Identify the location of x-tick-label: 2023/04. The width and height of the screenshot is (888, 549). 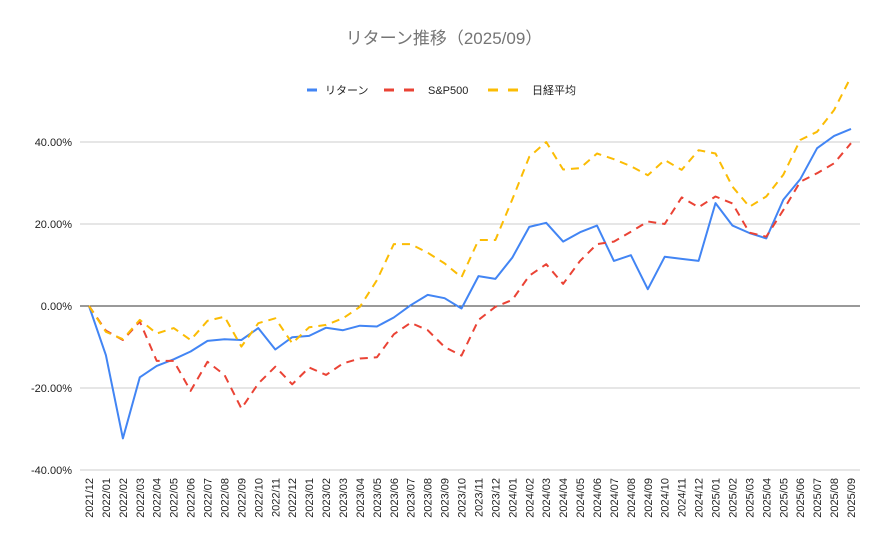
(361, 498).